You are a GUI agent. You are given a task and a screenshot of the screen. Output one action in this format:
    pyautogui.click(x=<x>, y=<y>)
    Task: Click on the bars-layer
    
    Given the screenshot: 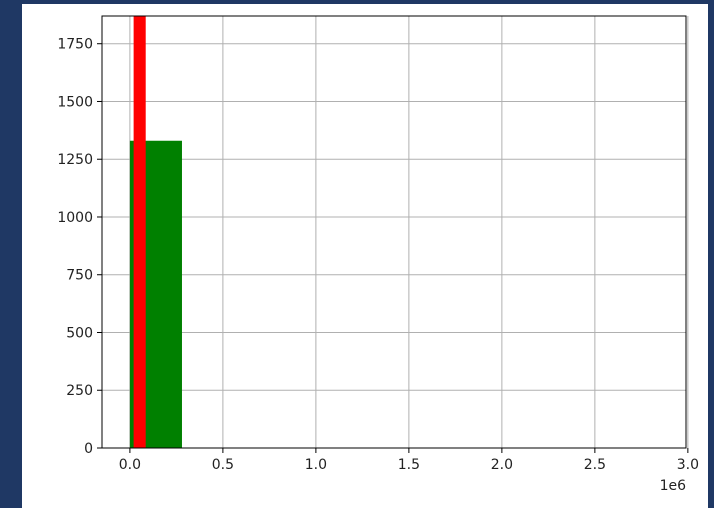 What is the action you would take?
    pyautogui.click(x=155, y=232)
    